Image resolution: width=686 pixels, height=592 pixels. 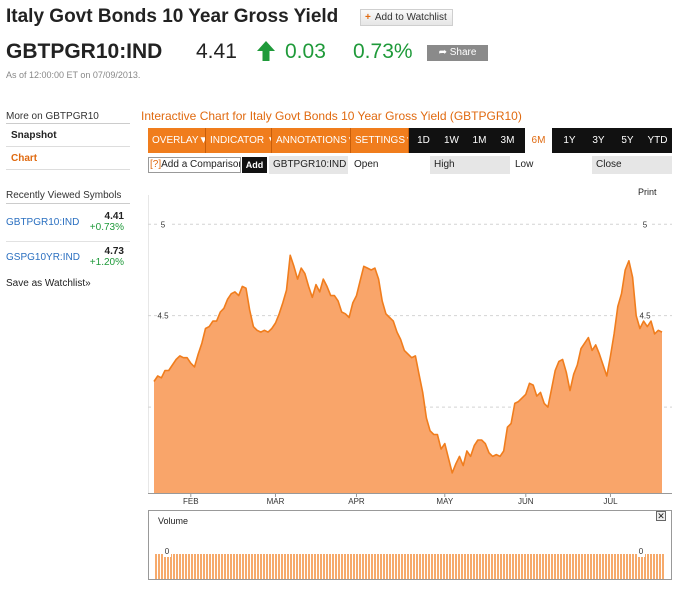 I want to click on indicator-menu: INDICATOR ▼, so click(x=239, y=140).